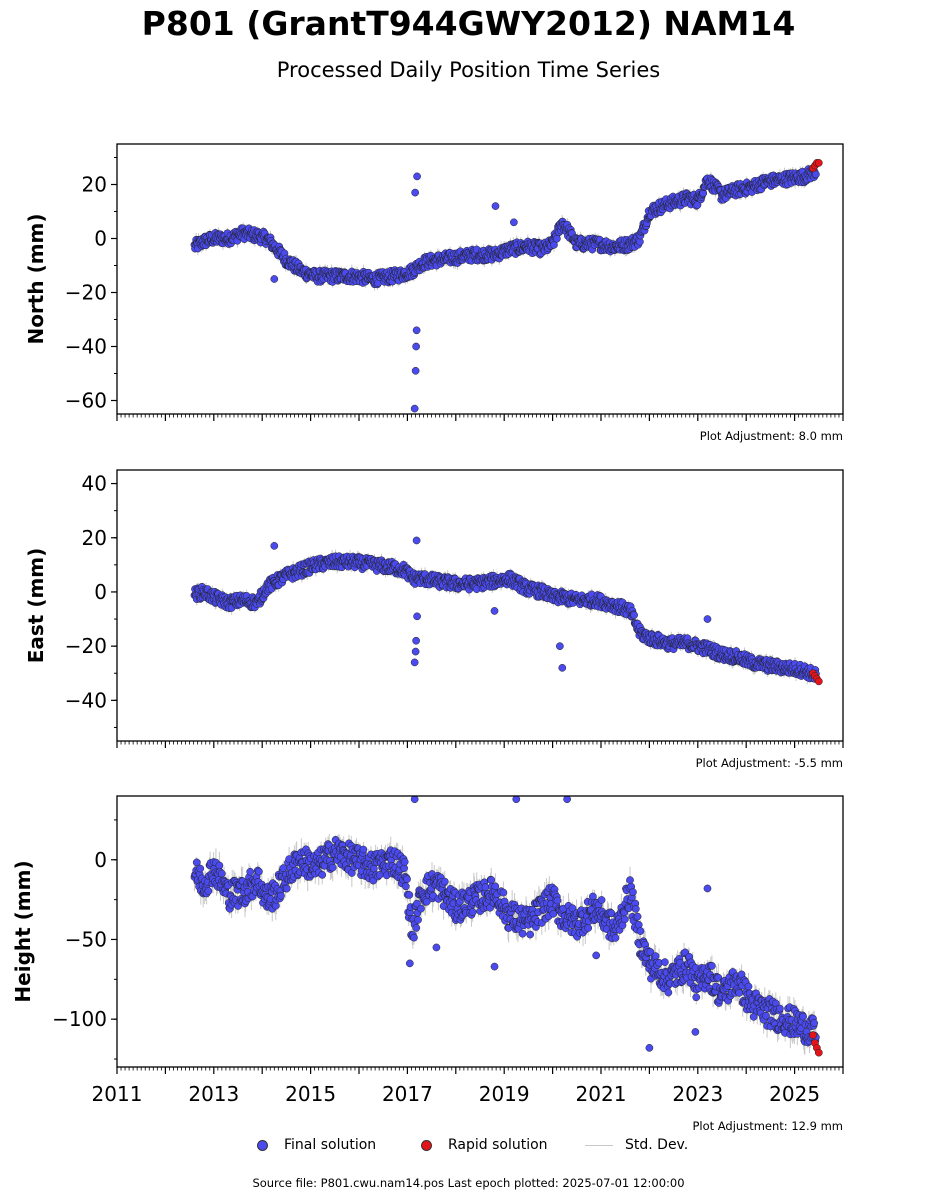  What do you see at coordinates (468, 23) in the screenshot?
I see `chart-title: P801 (GrantT944GWY2012) NAM14` at bounding box center [468, 23].